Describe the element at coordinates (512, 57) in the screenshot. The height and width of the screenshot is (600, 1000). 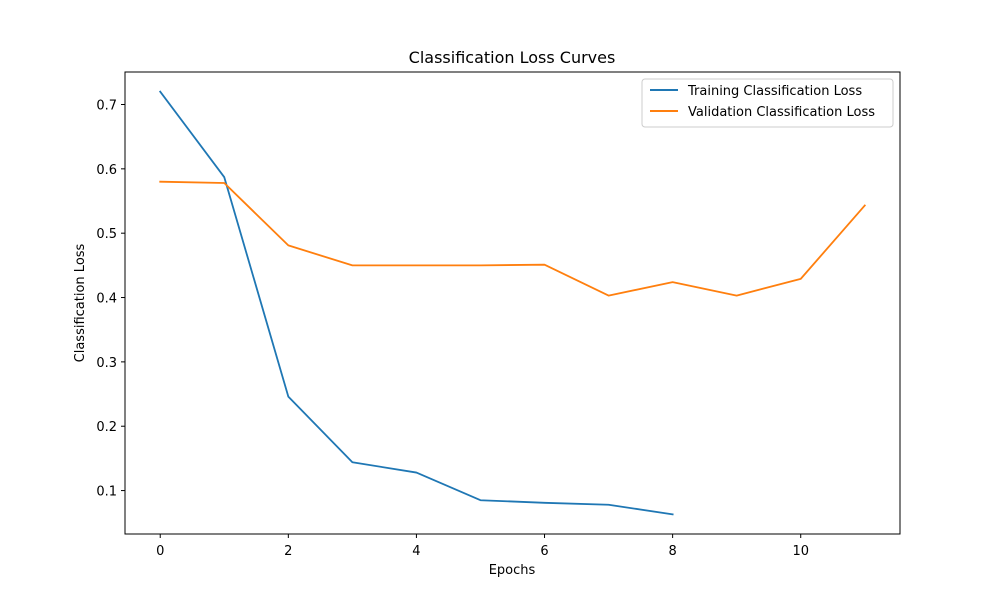
I see `chart-title: Classification Loss Curves` at that location.